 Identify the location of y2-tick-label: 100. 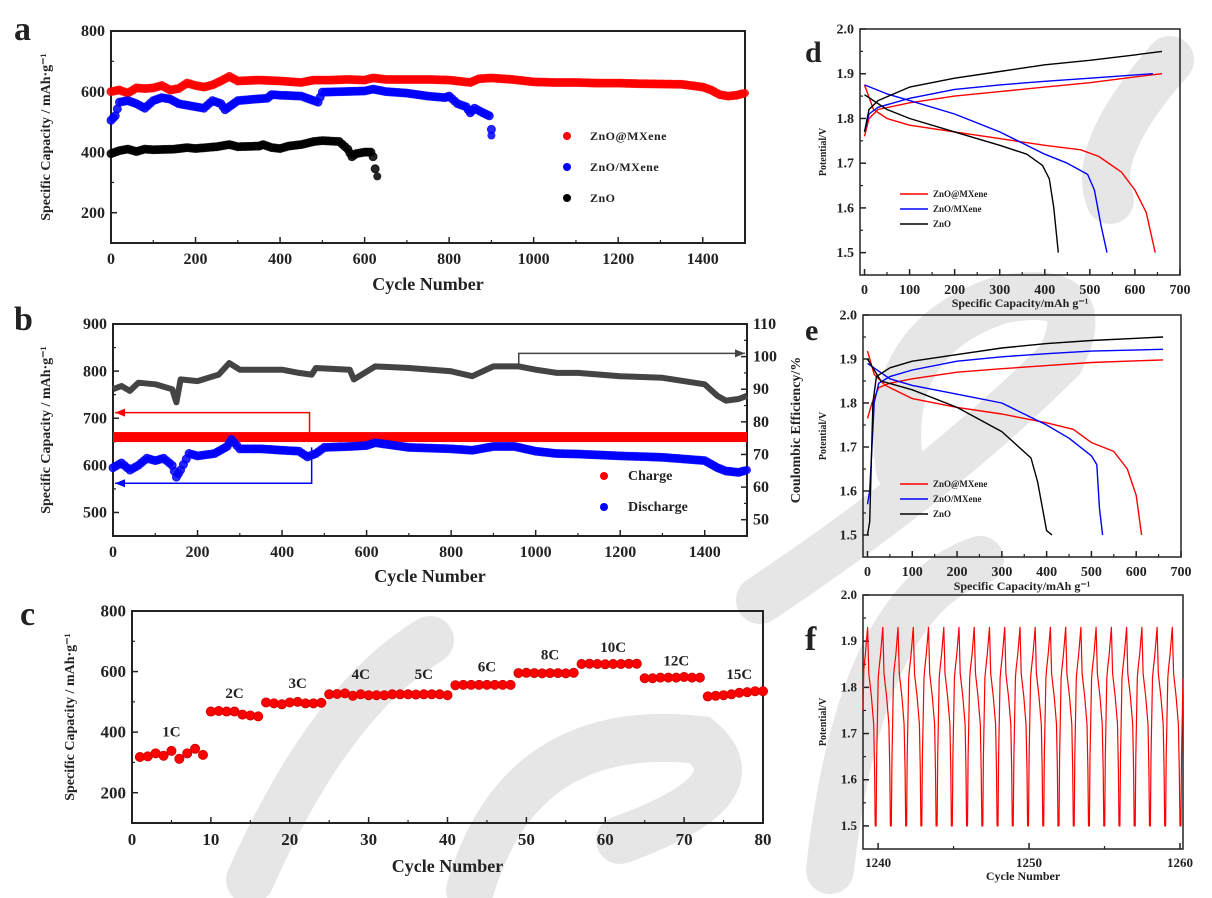
(765, 357).